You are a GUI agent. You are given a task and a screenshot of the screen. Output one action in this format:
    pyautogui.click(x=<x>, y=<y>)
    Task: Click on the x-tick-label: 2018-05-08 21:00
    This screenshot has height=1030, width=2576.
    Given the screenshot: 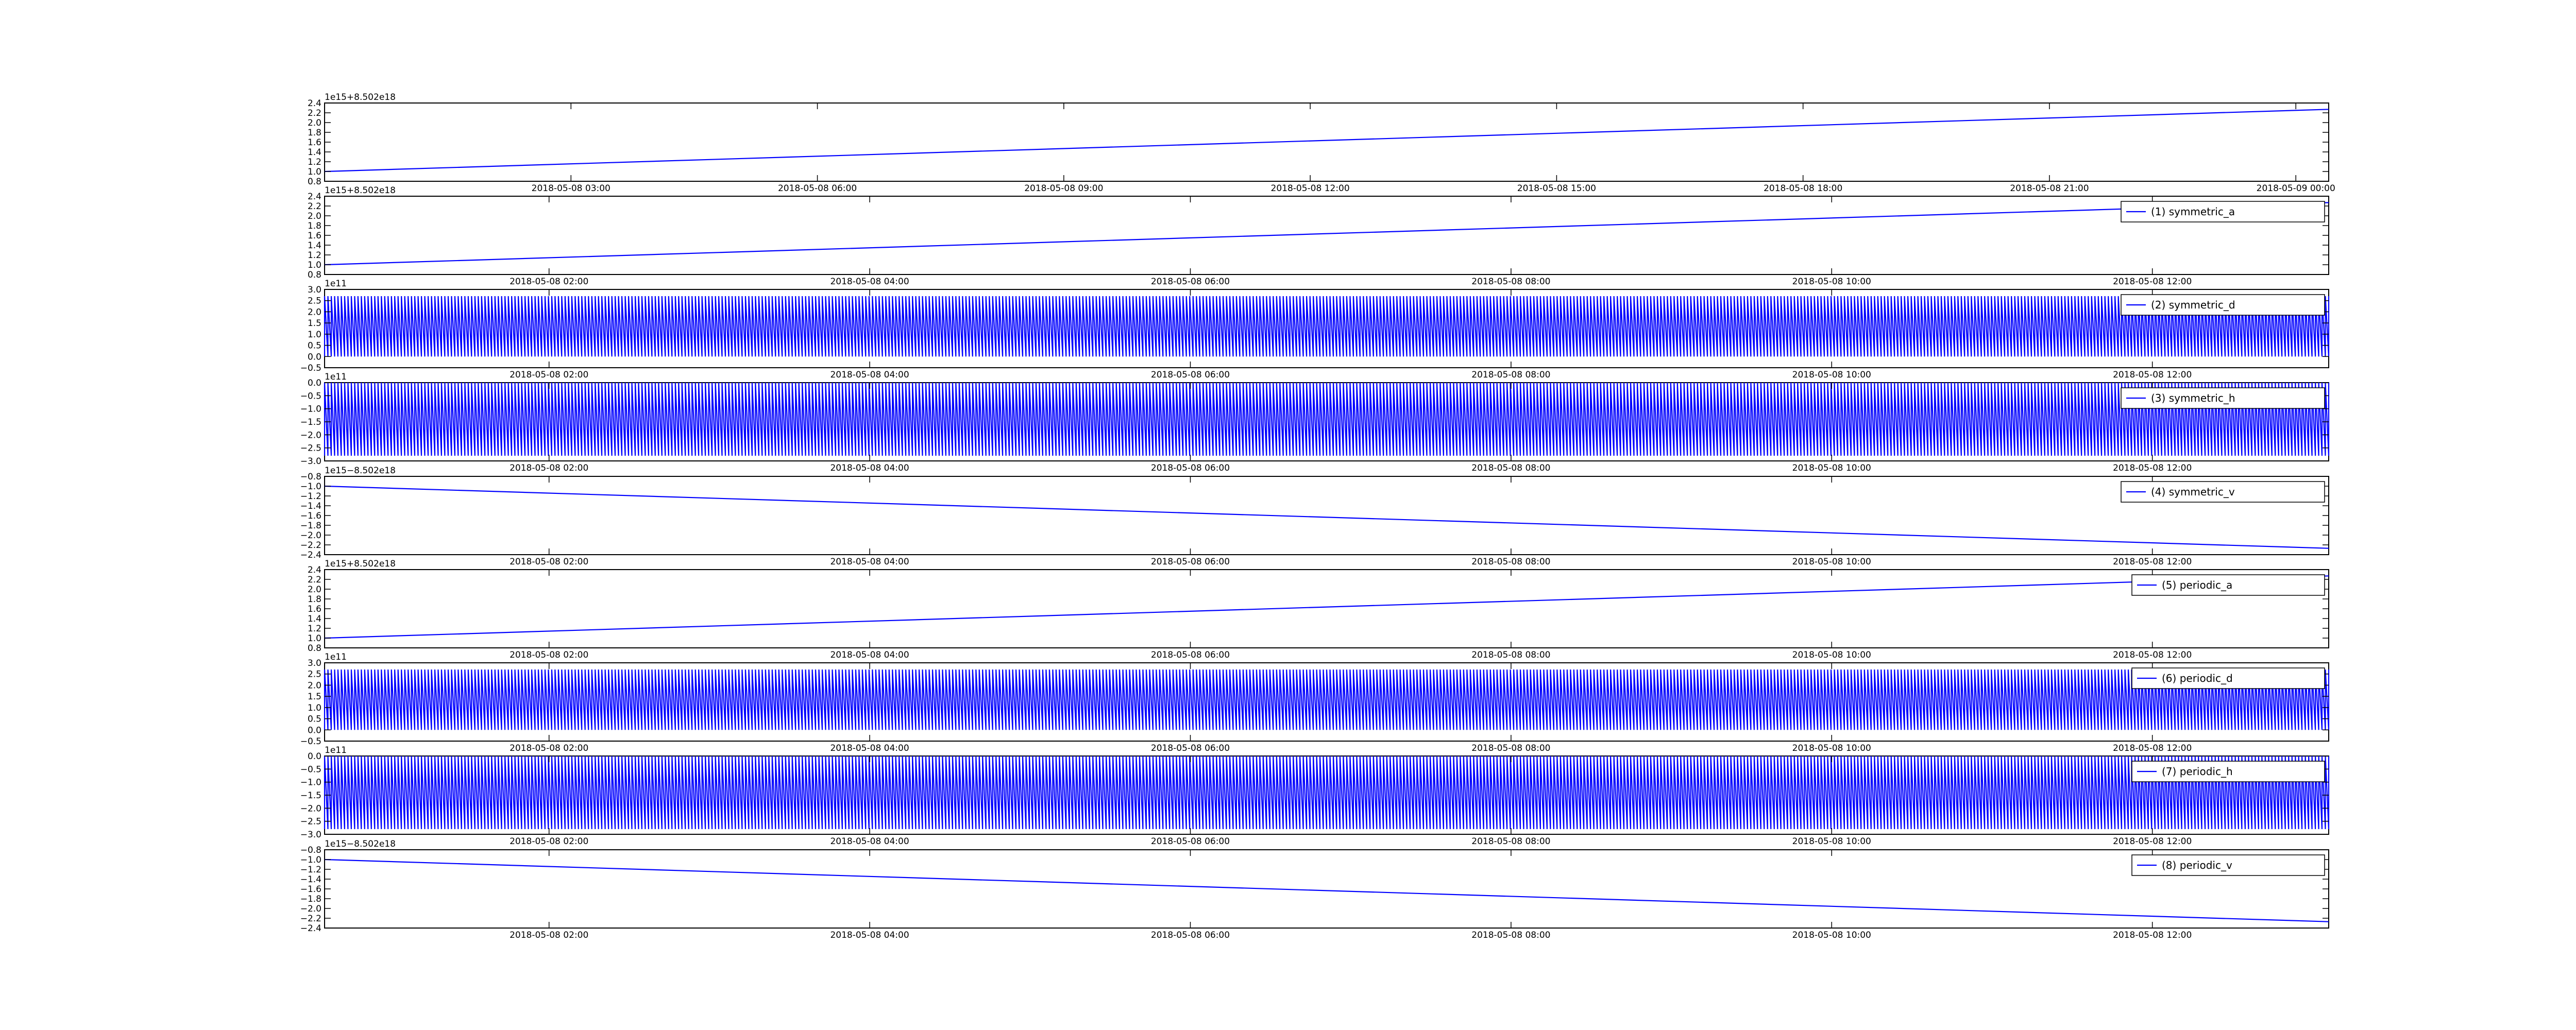 What is the action you would take?
    pyautogui.click(x=2049, y=189)
    